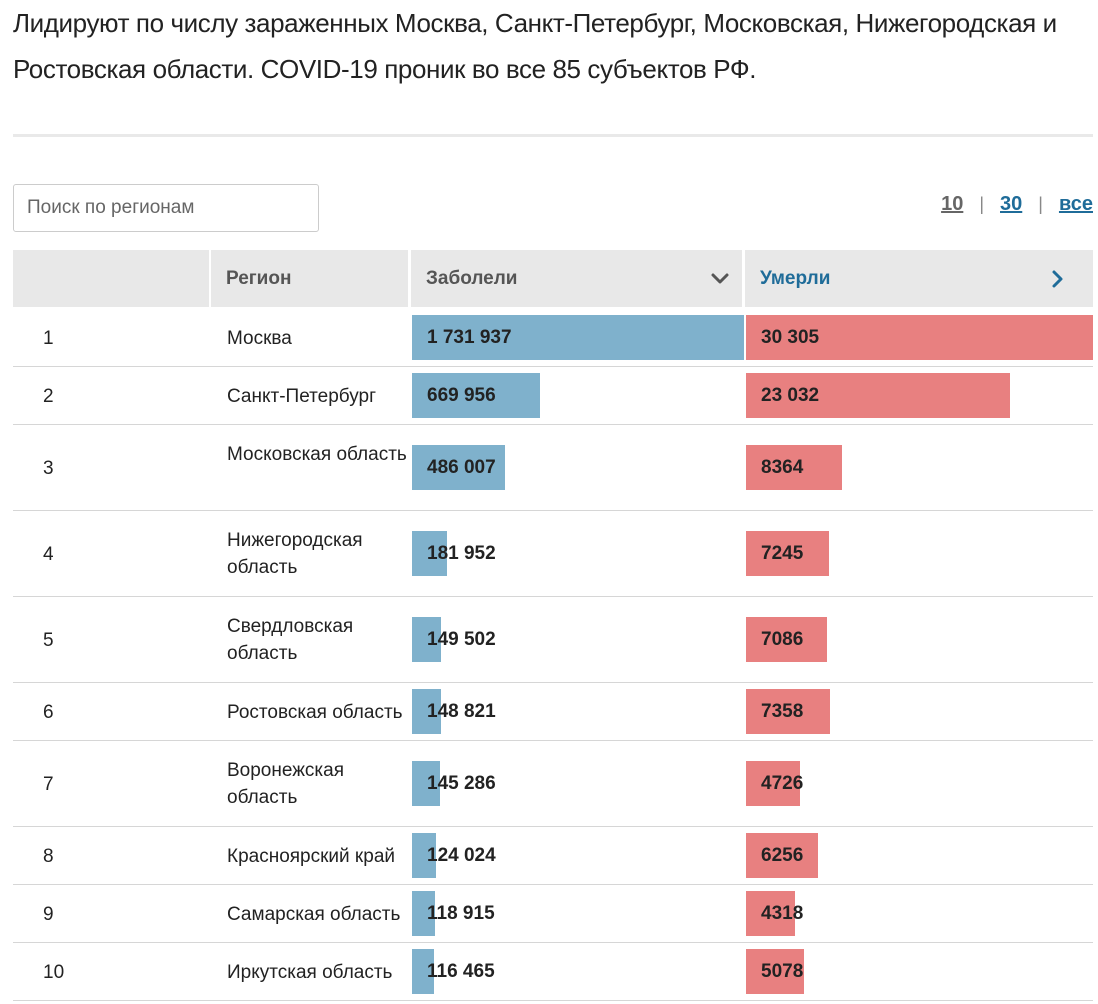 The width and height of the screenshot is (1098, 1004). I want to click on page-size-all: все, so click(1075, 204).